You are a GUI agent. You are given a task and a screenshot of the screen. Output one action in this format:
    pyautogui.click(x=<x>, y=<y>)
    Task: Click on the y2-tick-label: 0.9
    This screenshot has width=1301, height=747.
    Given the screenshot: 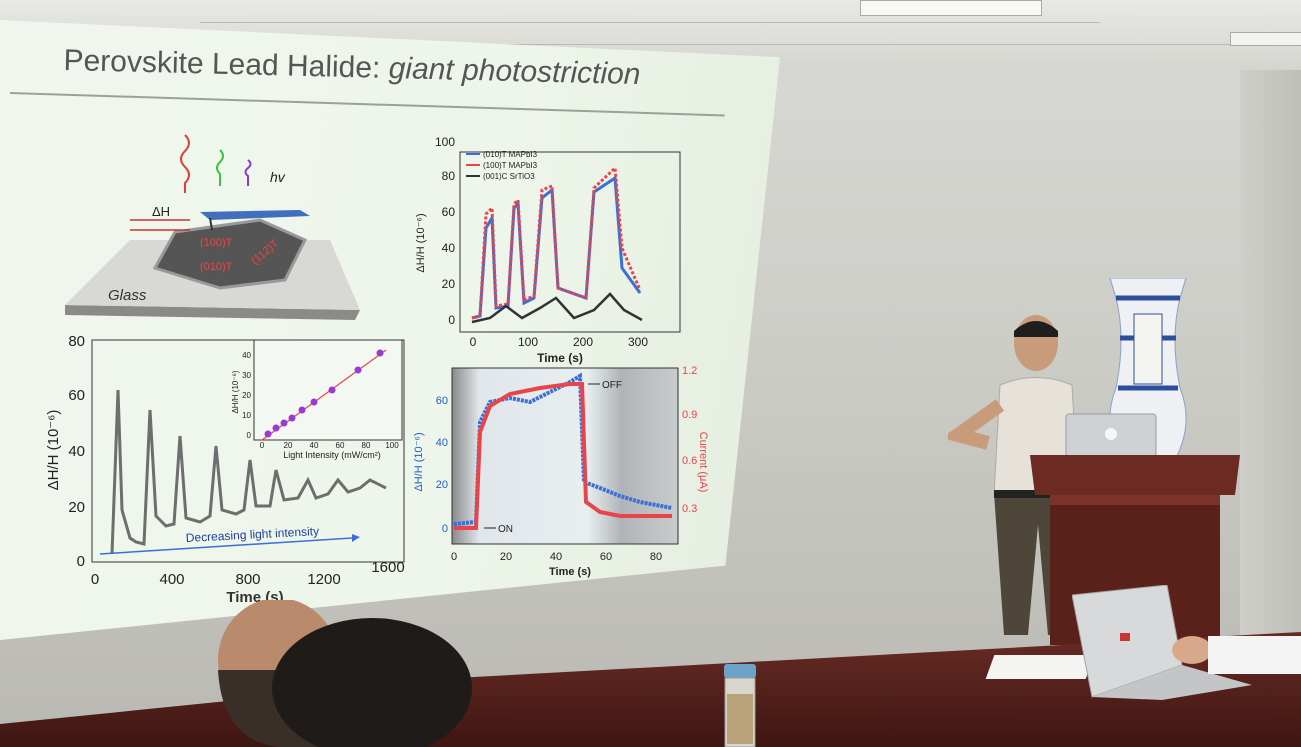 What is the action you would take?
    pyautogui.click(x=689, y=415)
    